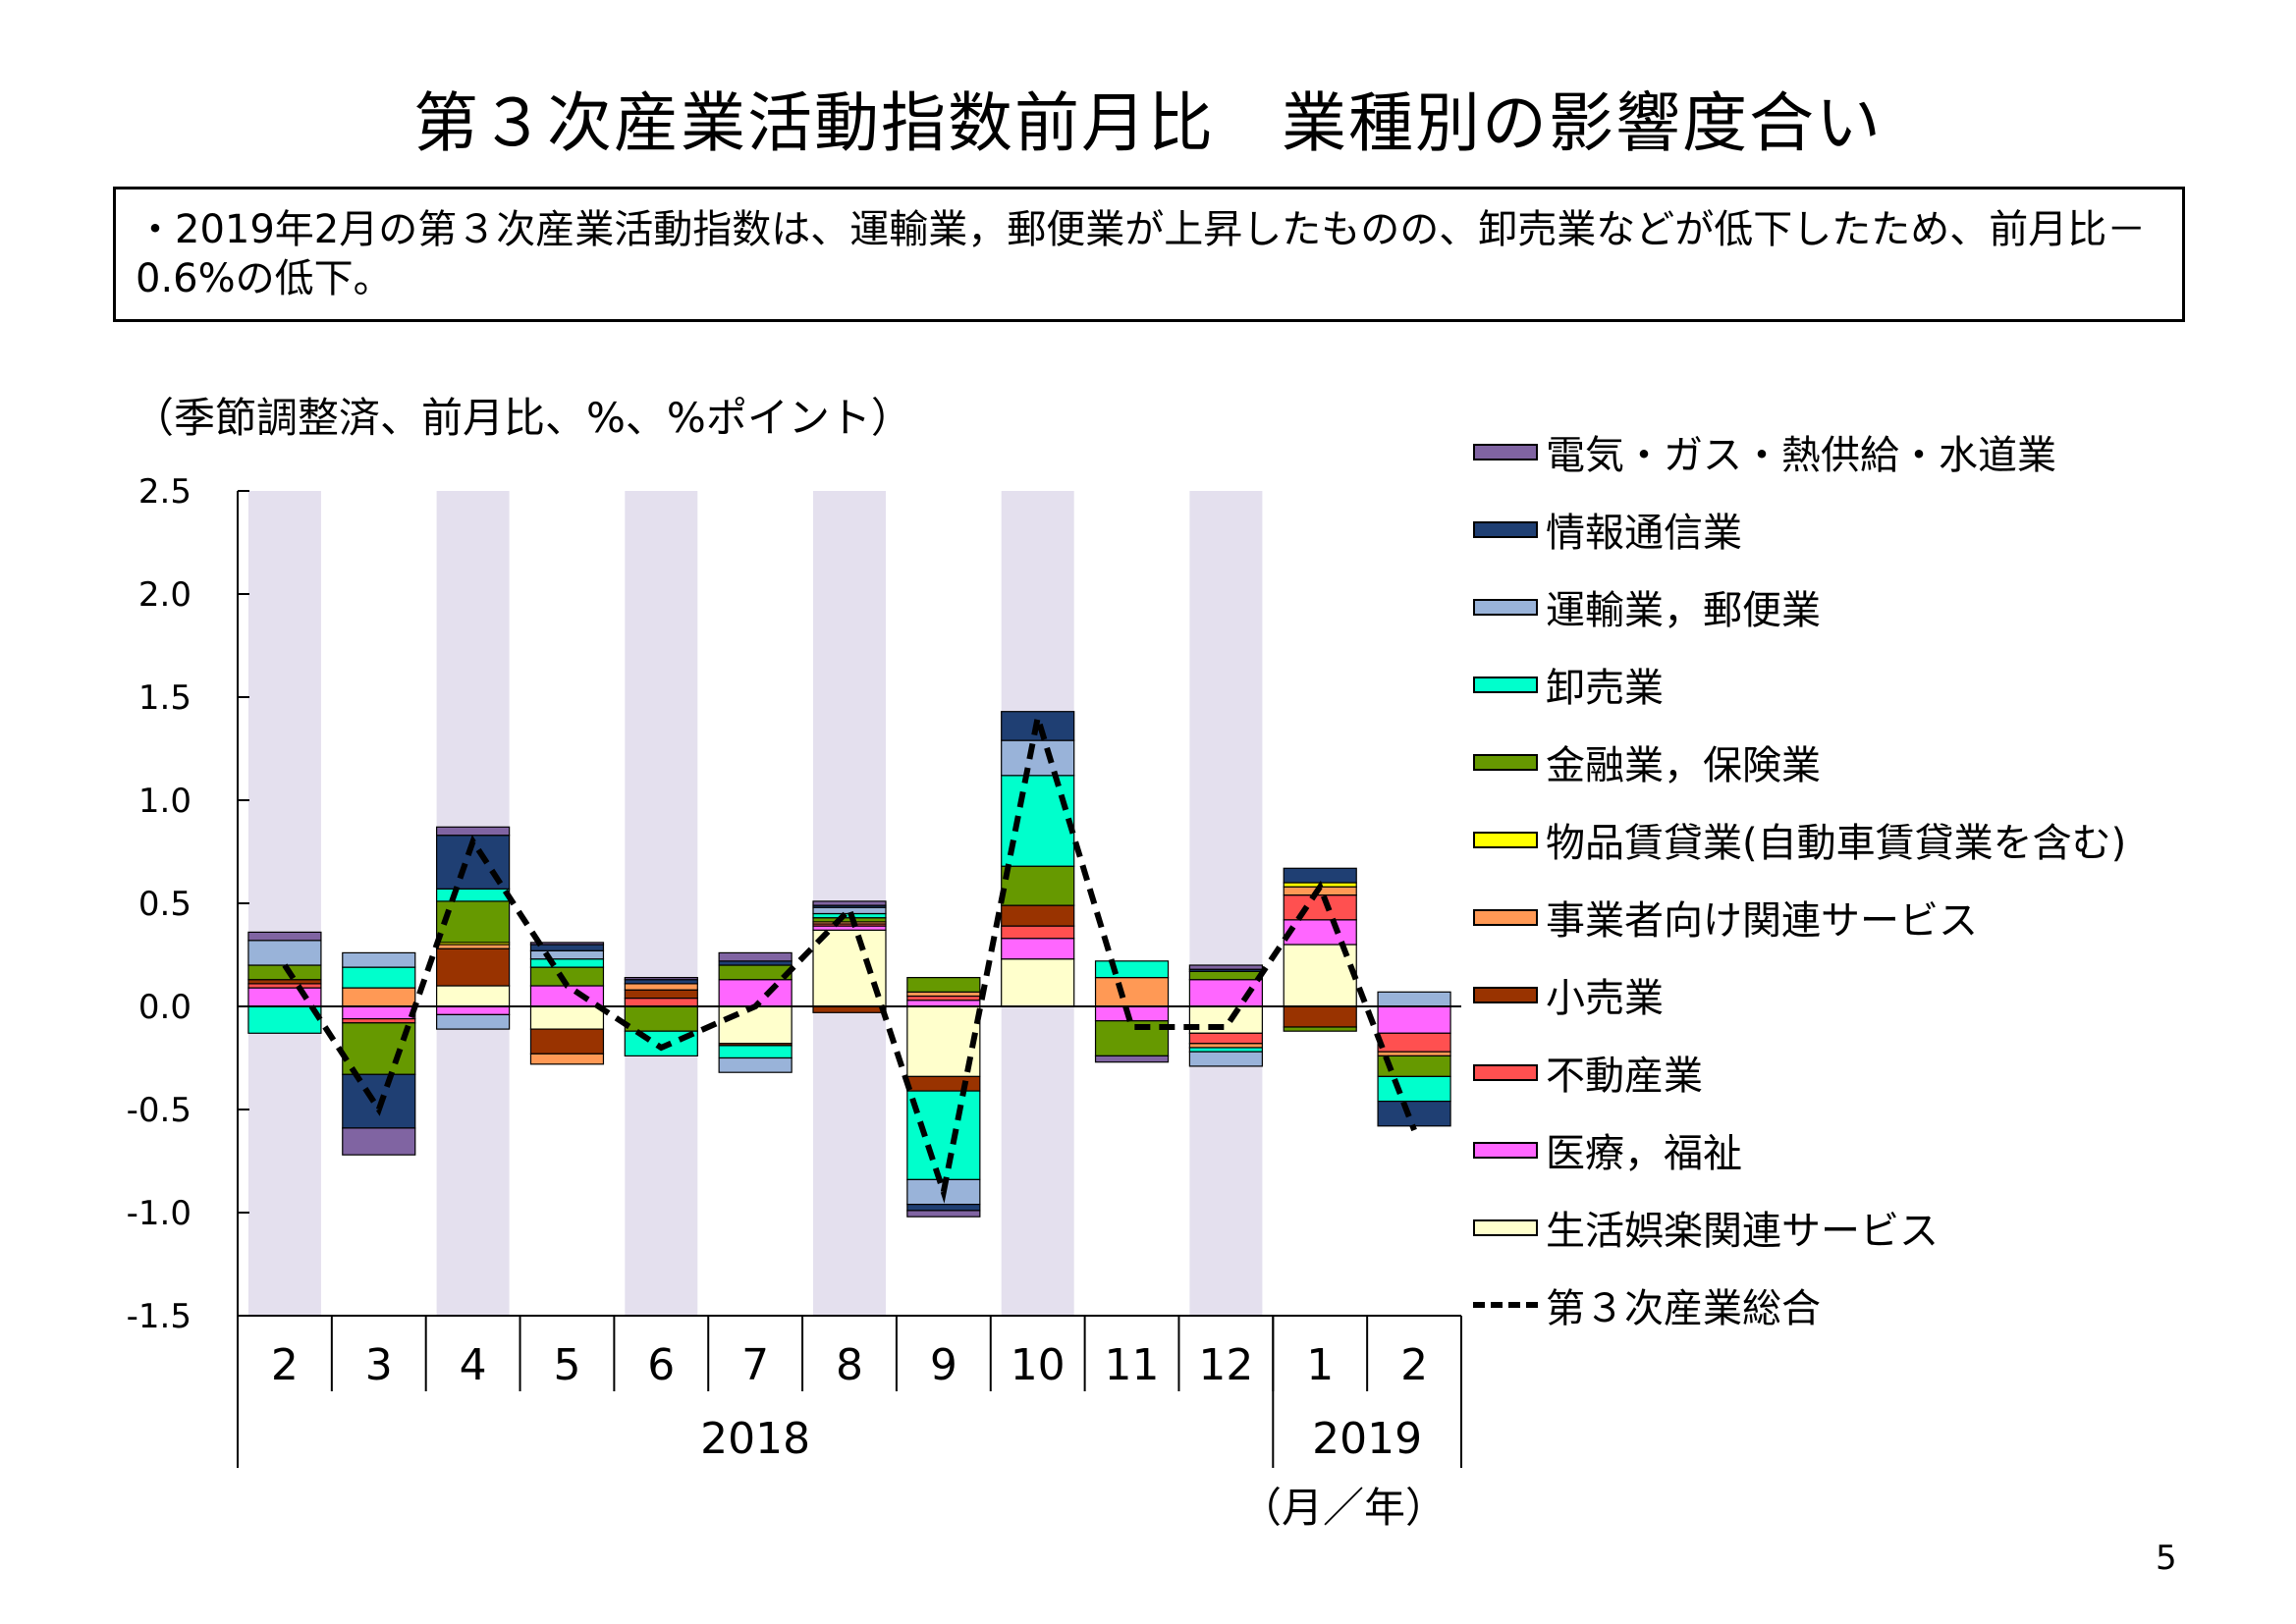 Image resolution: width=2296 pixels, height=1624 pixels. What do you see at coordinates (1568, 995) in the screenshot?
I see `legend-item: 小売業` at bounding box center [1568, 995].